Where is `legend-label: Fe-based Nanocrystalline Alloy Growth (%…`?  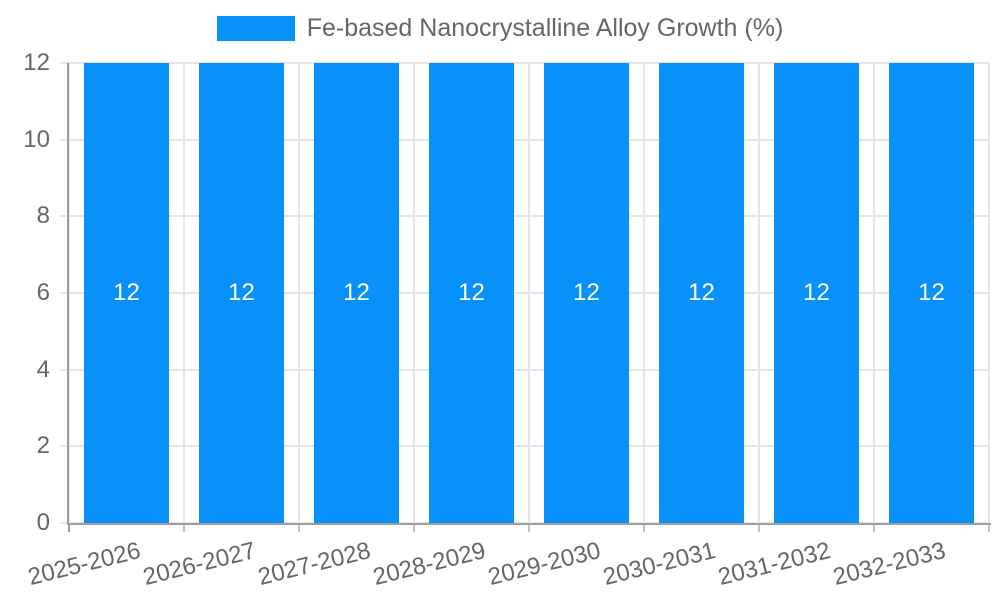
legend-label: Fe-based Nanocrystalline Alloy Growth (%… is located at coordinates (545, 28).